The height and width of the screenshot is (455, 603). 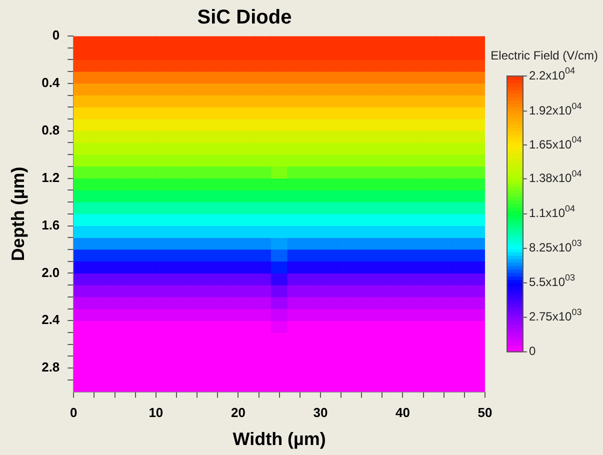 I want to click on y-axis-title: Depth (µm), so click(x=18, y=214).